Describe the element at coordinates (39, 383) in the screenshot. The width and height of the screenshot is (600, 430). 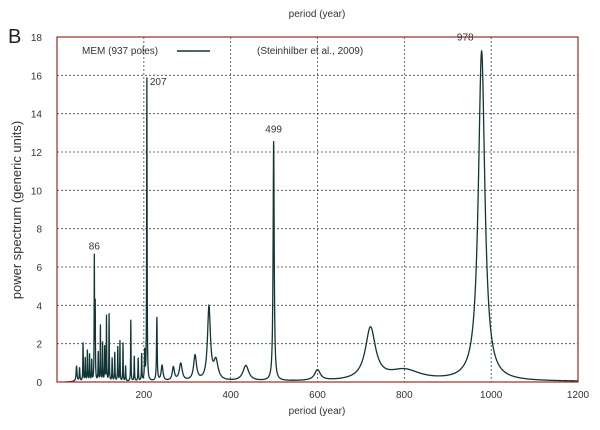
I see `y-tick-label: 0` at that location.